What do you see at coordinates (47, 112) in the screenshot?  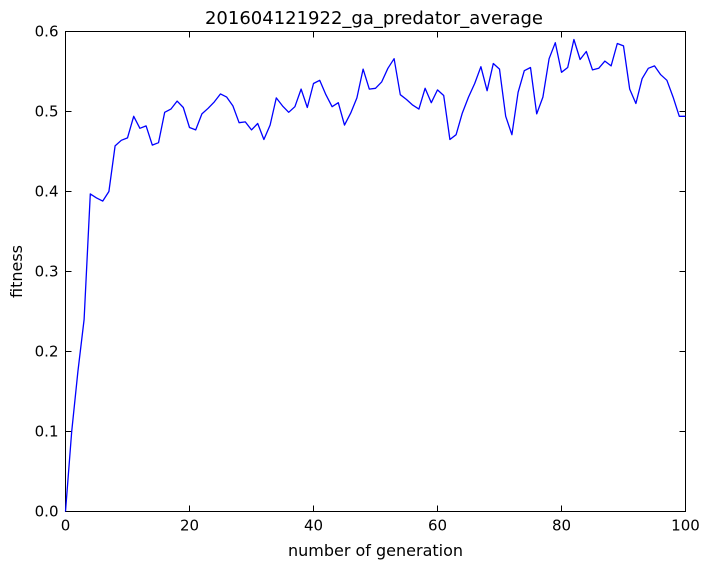 I see `y-tick-label: 0.5` at bounding box center [47, 112].